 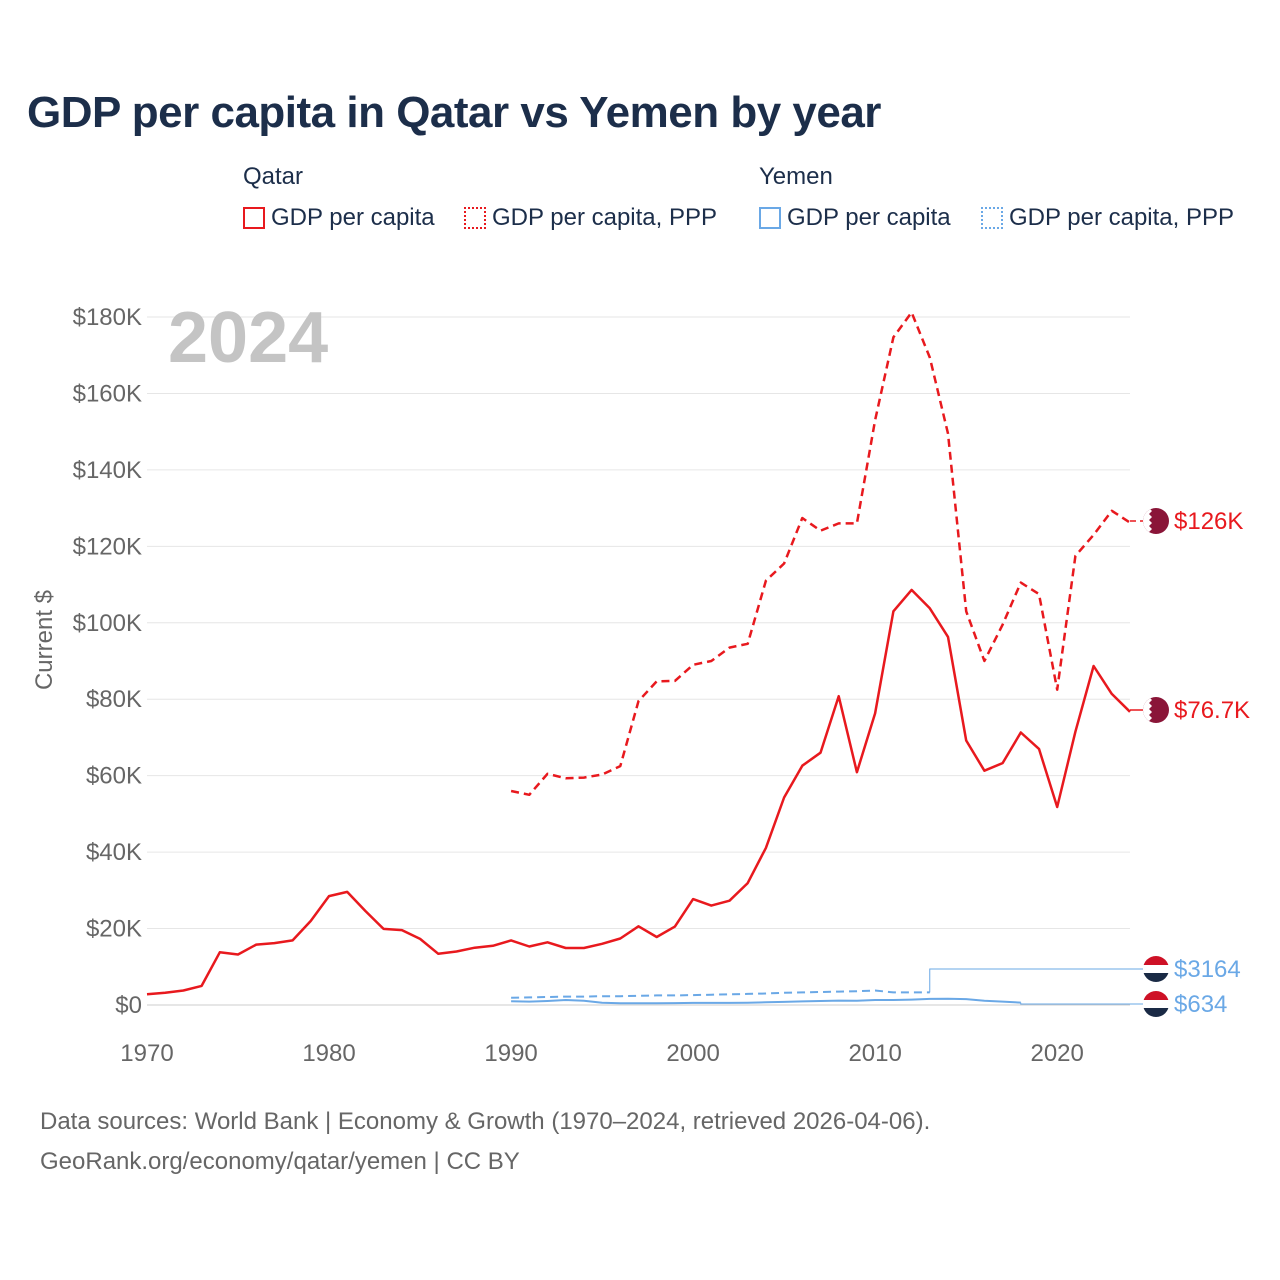 What do you see at coordinates (1212, 710) in the screenshot?
I see `end-label-qatar-gdp: $76.7K` at bounding box center [1212, 710].